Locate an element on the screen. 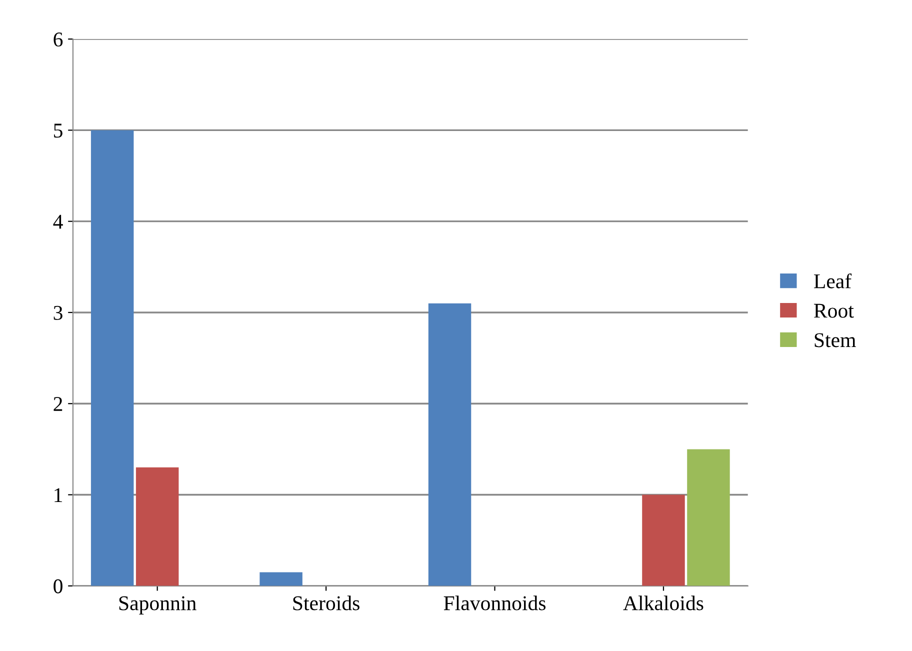  legend-label: Root is located at coordinates (834, 311).